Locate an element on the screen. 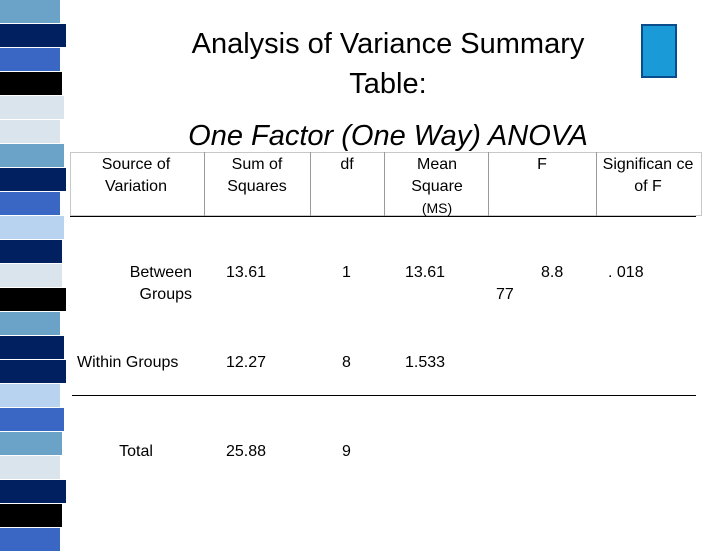 This screenshot has height=552, width=720. row-df-total: 9 is located at coordinates (346, 451).